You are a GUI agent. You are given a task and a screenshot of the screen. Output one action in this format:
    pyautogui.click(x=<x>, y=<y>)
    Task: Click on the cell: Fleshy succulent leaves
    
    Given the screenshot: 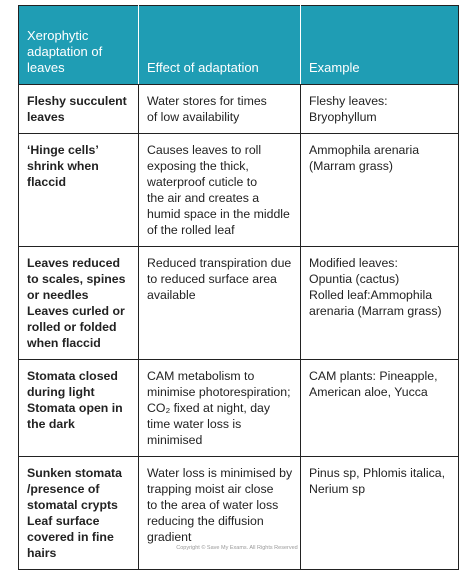 What is the action you would take?
    pyautogui.click(x=78, y=109)
    